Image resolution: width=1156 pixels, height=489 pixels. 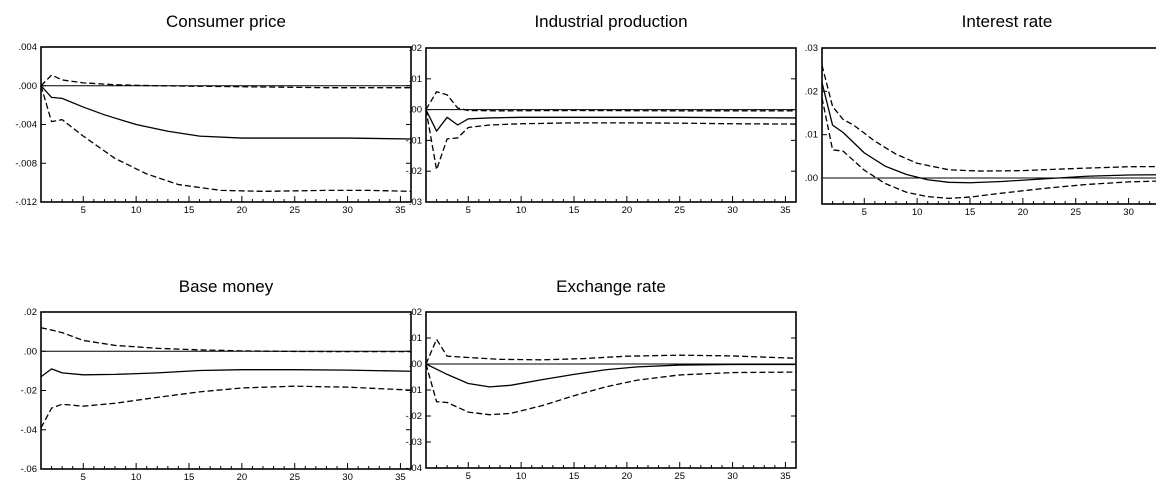 What do you see at coordinates (26, 202) in the screenshot?
I see `y-tick-label: -.012` at bounding box center [26, 202].